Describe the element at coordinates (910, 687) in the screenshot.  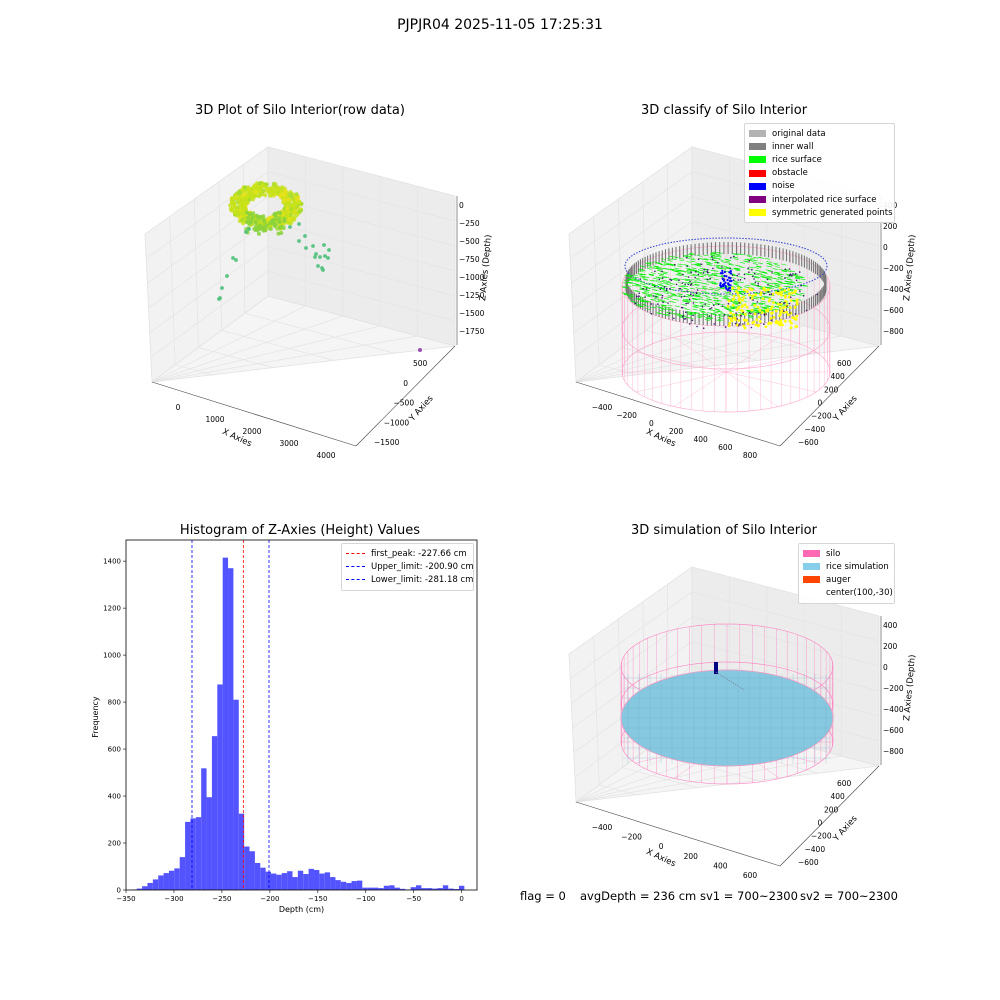
I see `z-axis-label: Z Axies (Depth)` at that location.